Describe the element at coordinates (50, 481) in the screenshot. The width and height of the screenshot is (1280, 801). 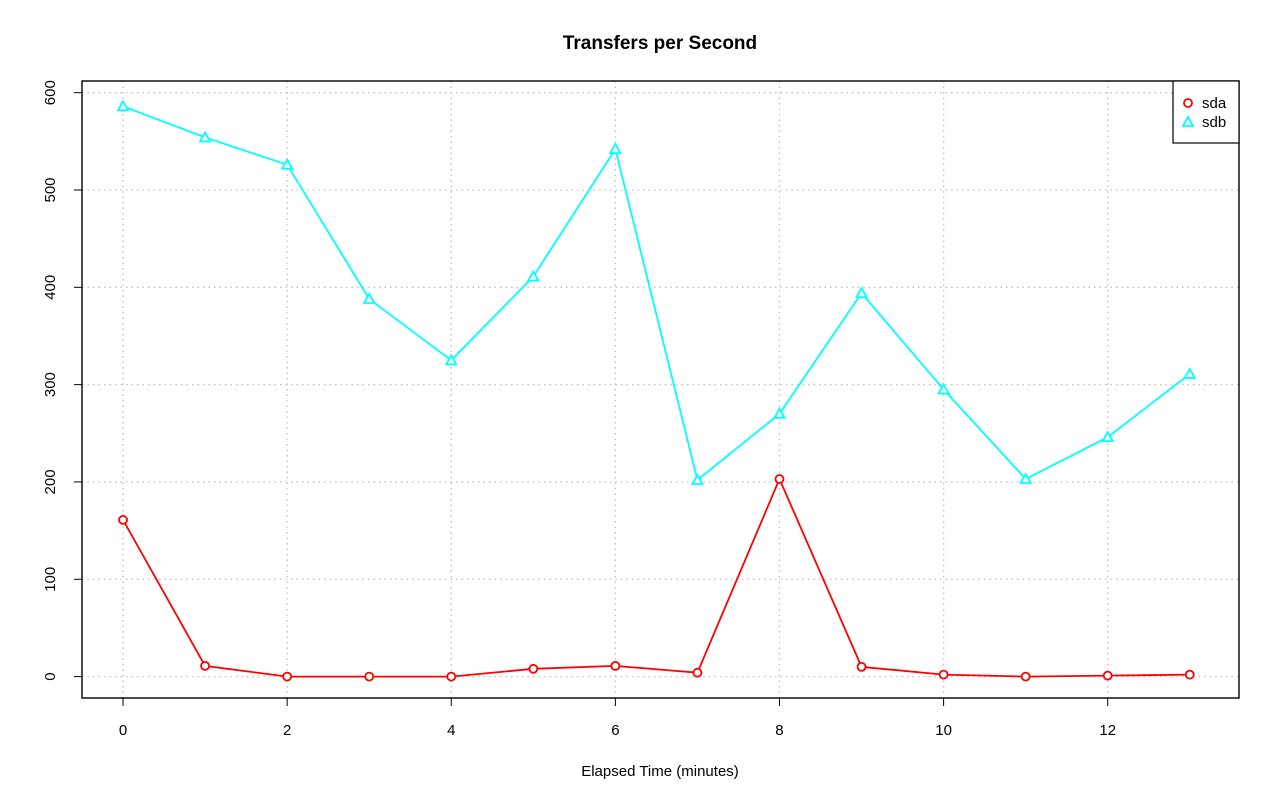
I see `y-tick-label: 200` at that location.